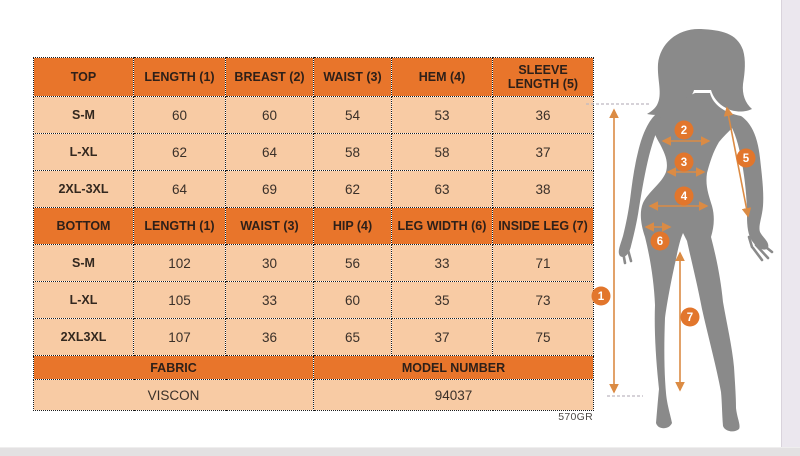 Image resolution: width=800 pixels, height=456 pixels. I want to click on silhouette-body, so click(690, 262).